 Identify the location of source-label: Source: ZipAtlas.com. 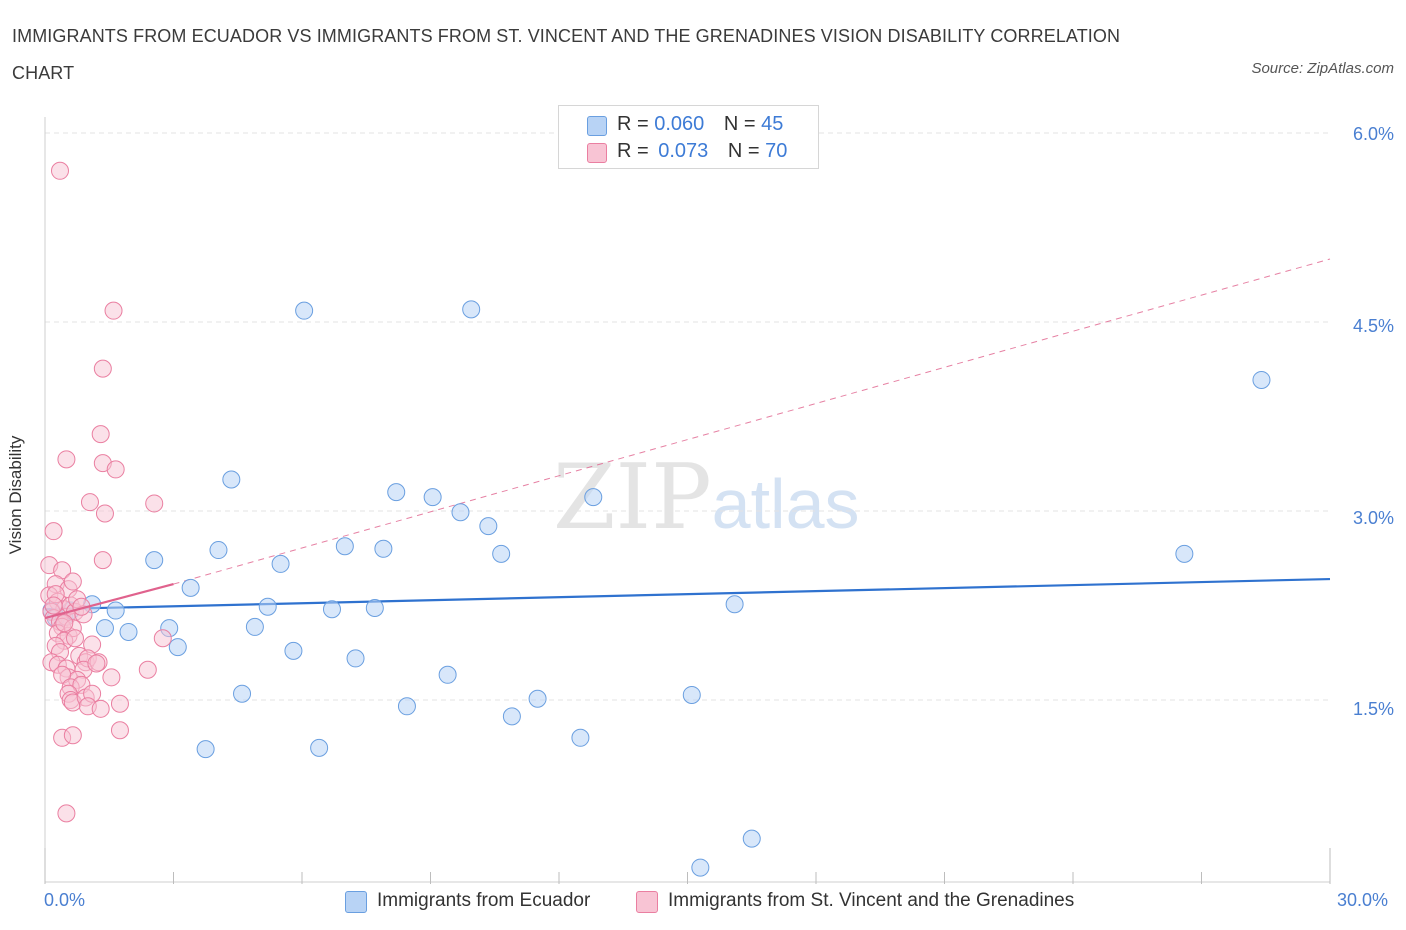
(1322, 68).